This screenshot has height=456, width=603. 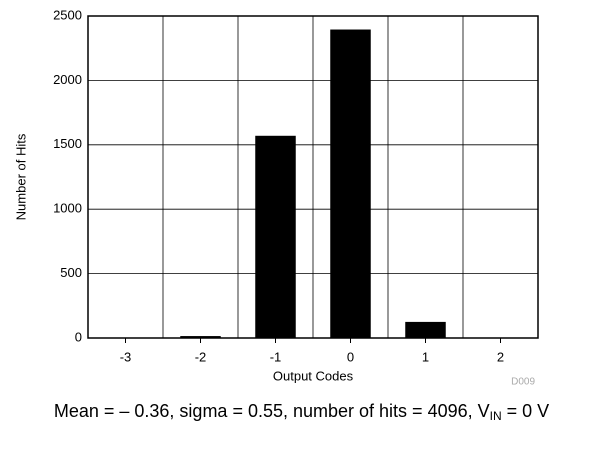 I want to click on x-tick-label: -1, so click(x=276, y=356).